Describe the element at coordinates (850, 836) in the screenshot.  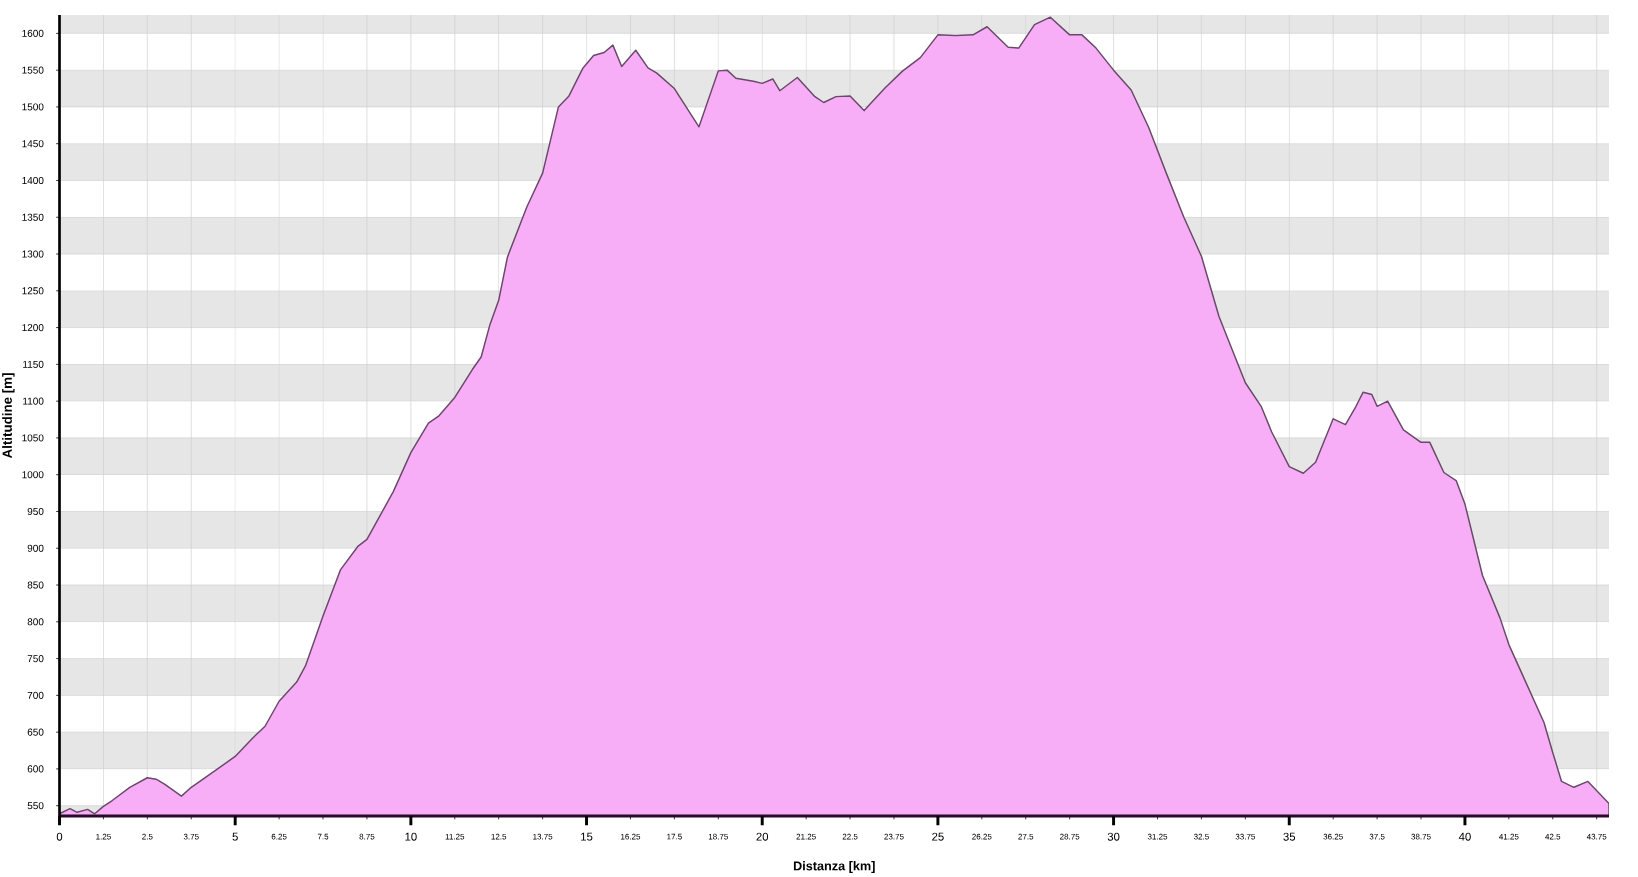
I see `x-tick-label: 22.5` at that location.